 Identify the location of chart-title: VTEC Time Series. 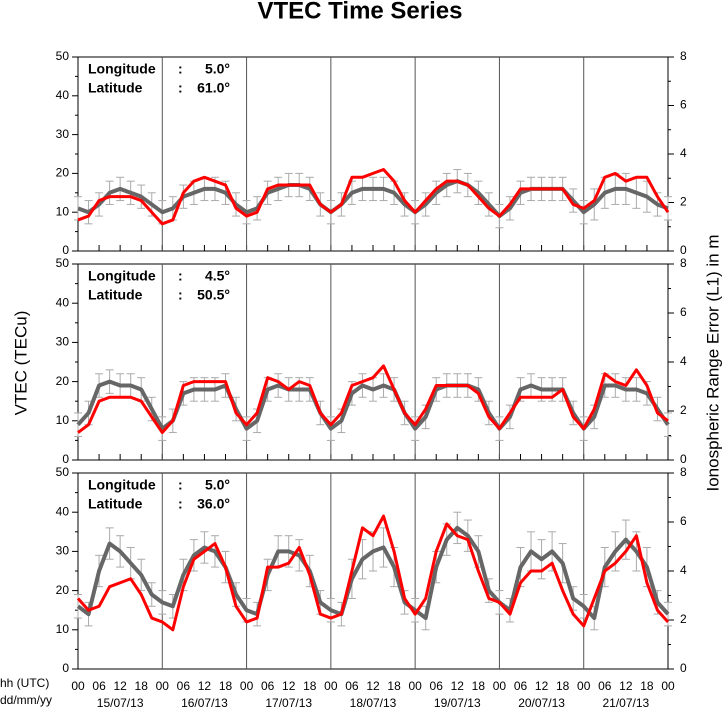
(360, 12).